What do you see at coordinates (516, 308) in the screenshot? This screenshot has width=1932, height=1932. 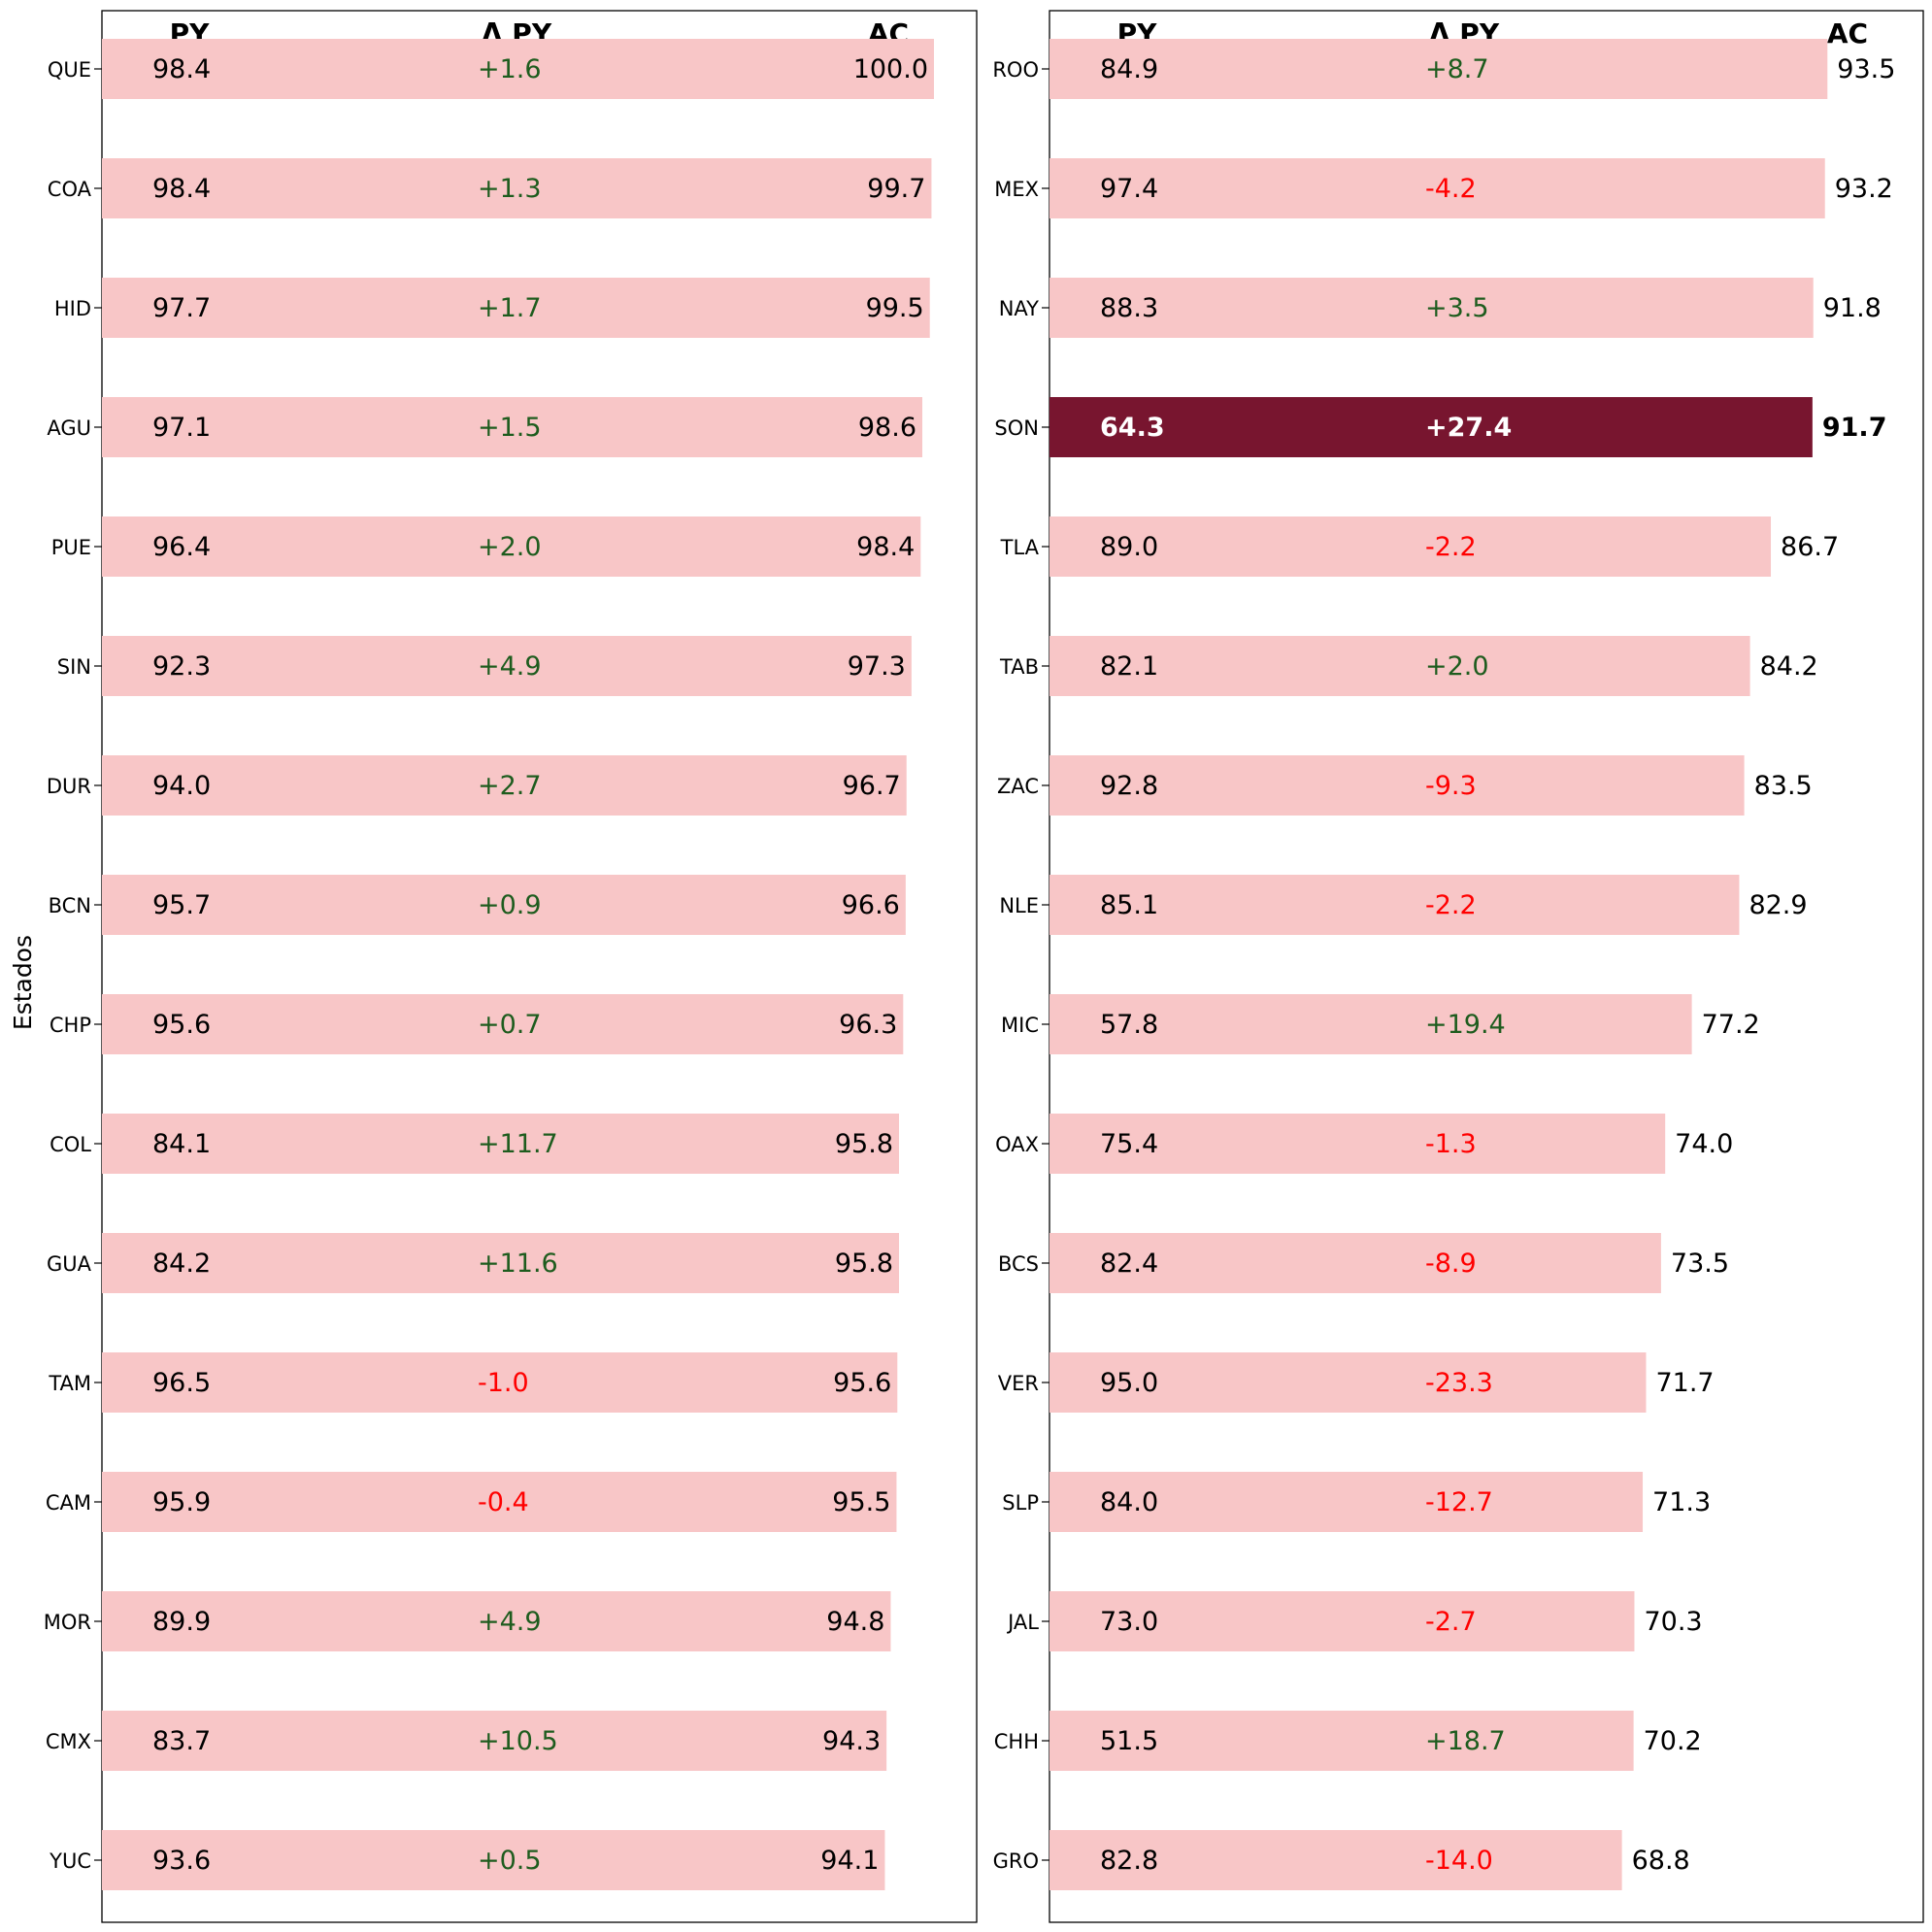 I see `bar-hid` at bounding box center [516, 308].